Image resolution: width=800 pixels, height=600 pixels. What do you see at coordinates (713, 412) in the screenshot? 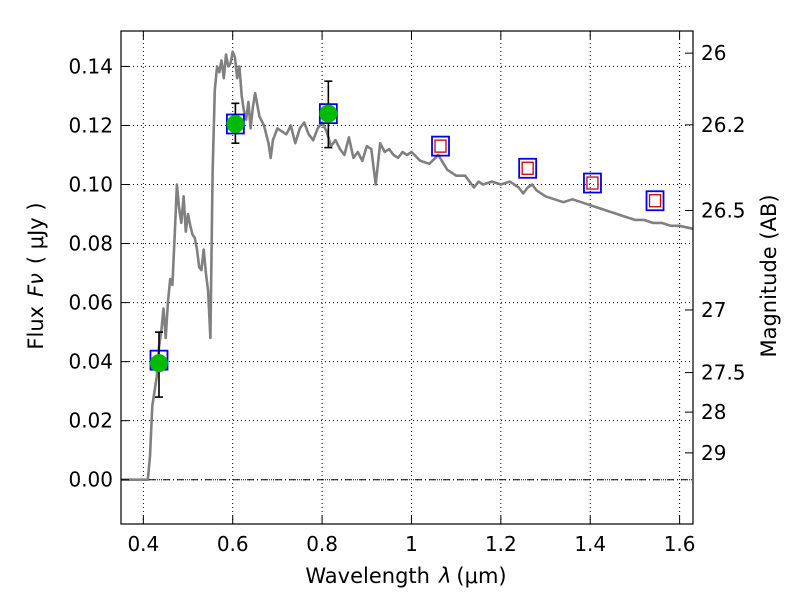
I see `right-tick-label: 28` at bounding box center [713, 412].